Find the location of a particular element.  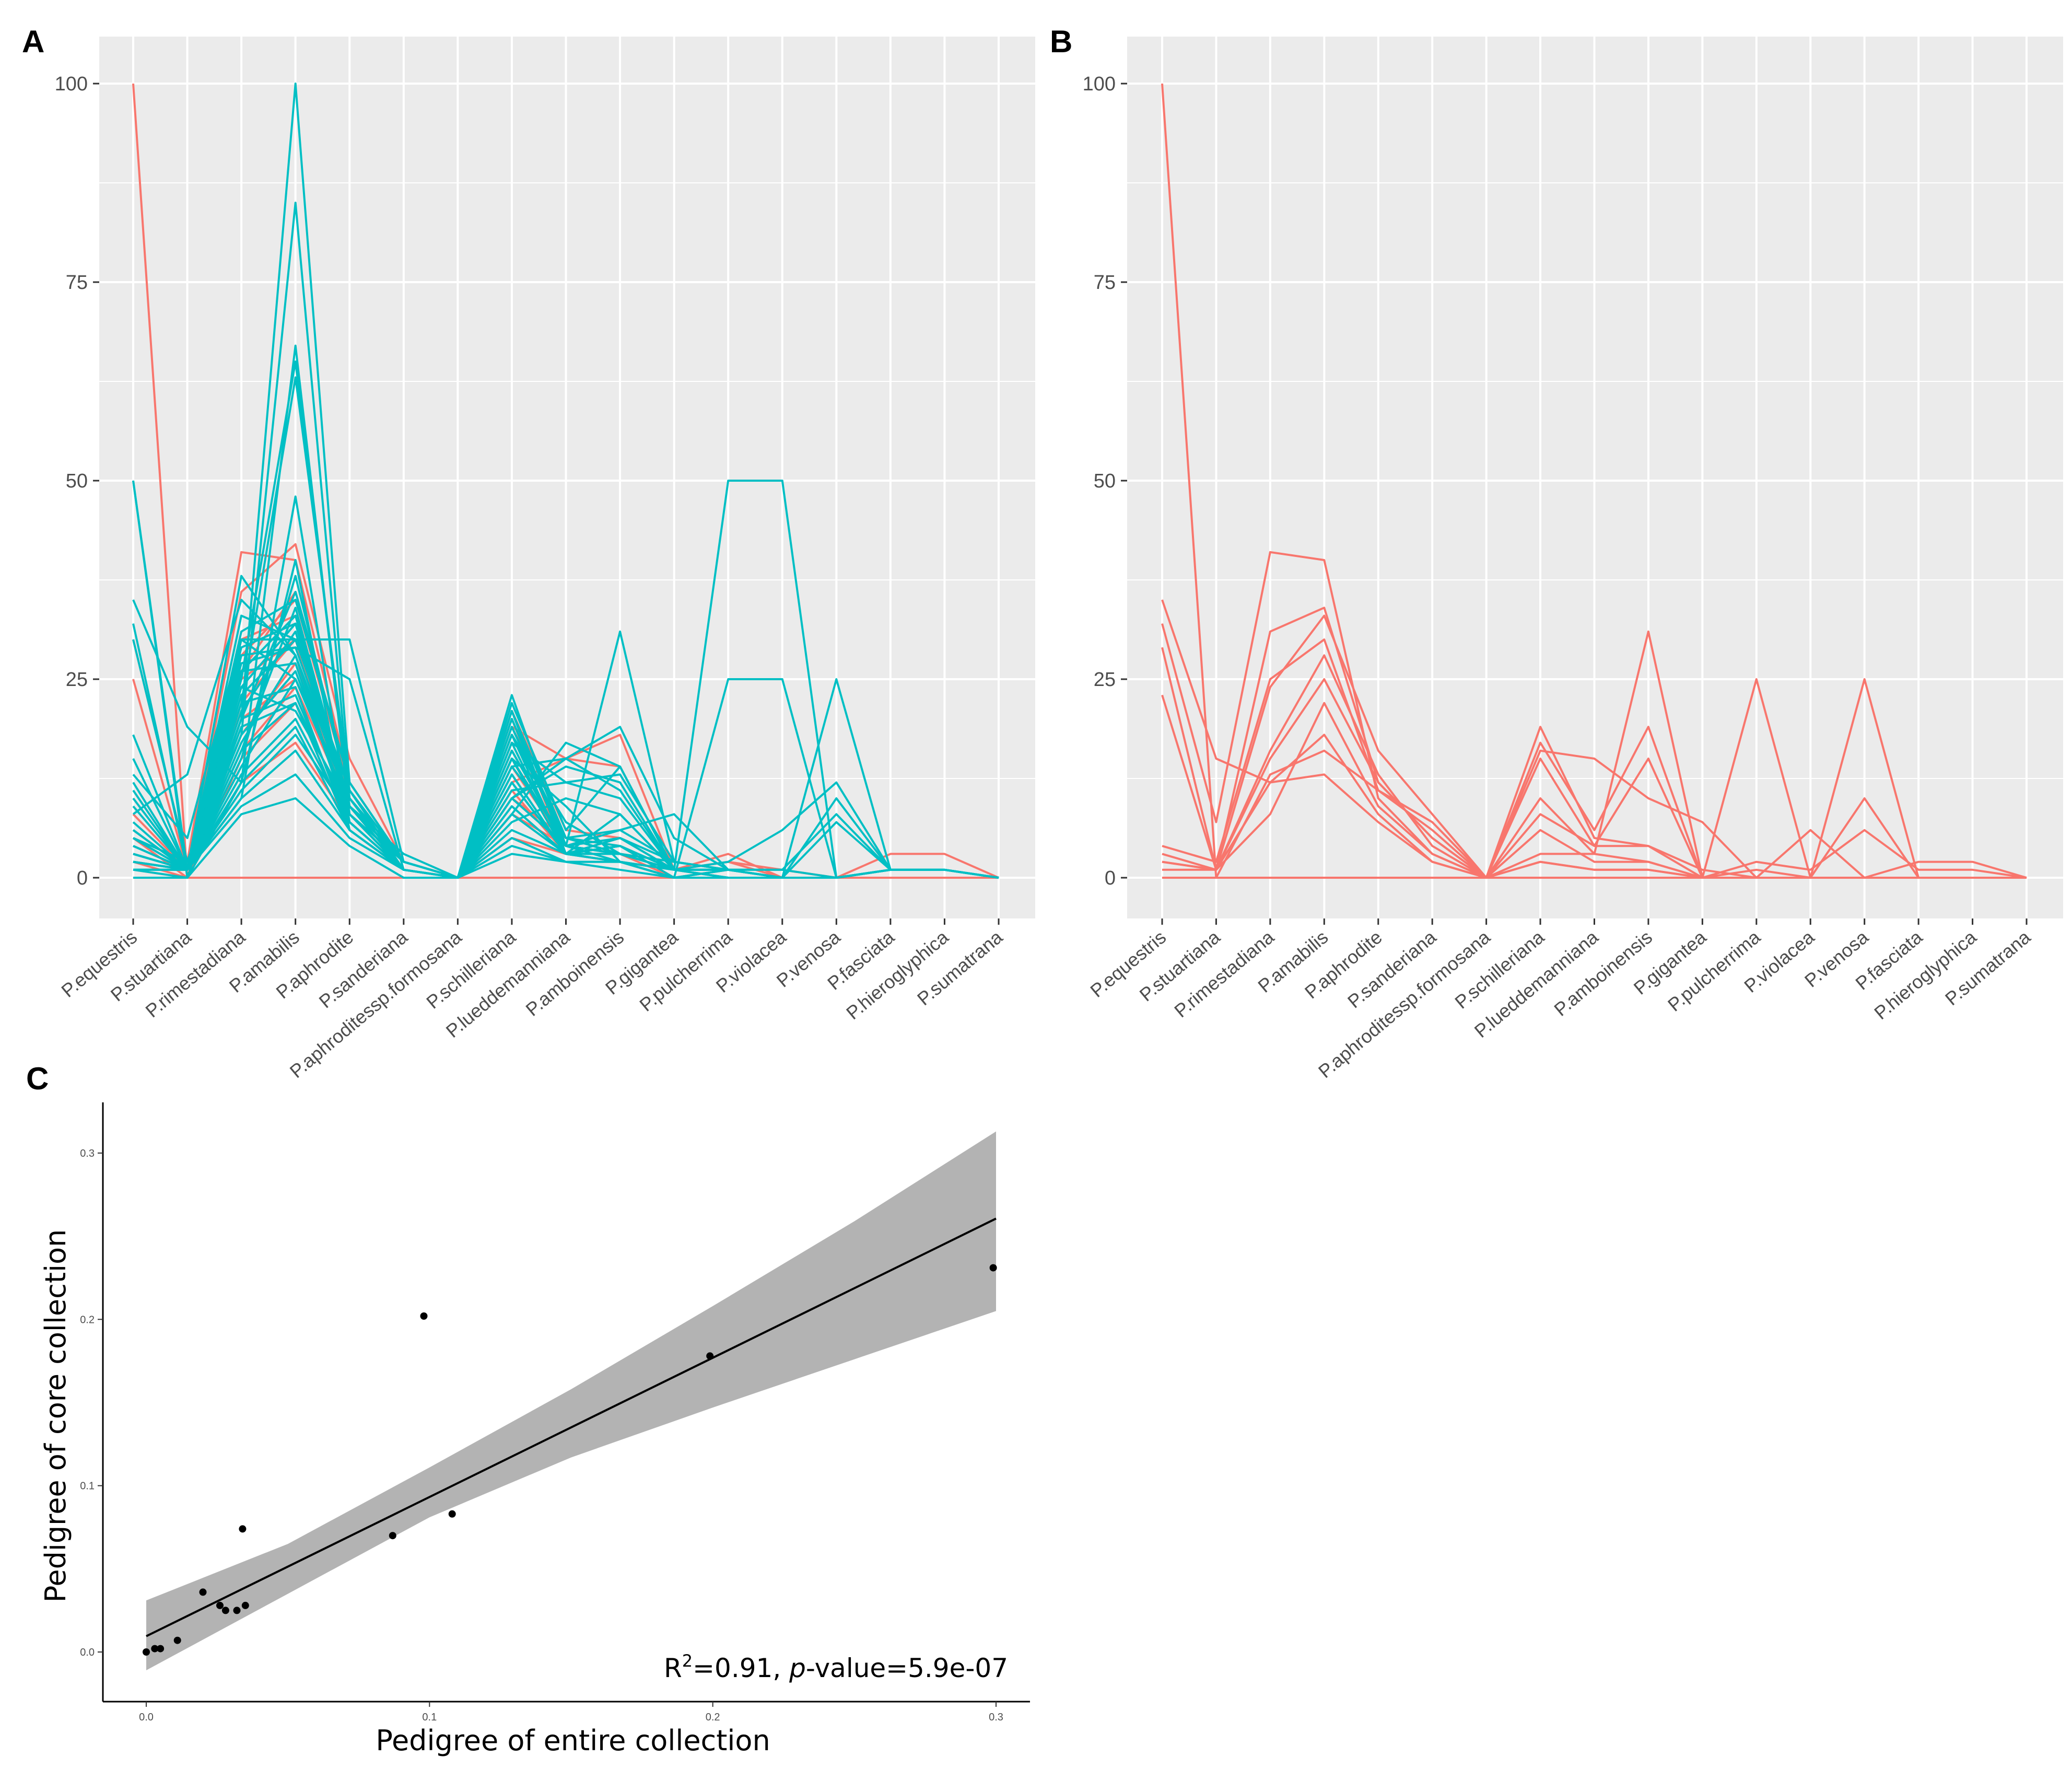

panel-a-letter: A is located at coordinates (33, 41).